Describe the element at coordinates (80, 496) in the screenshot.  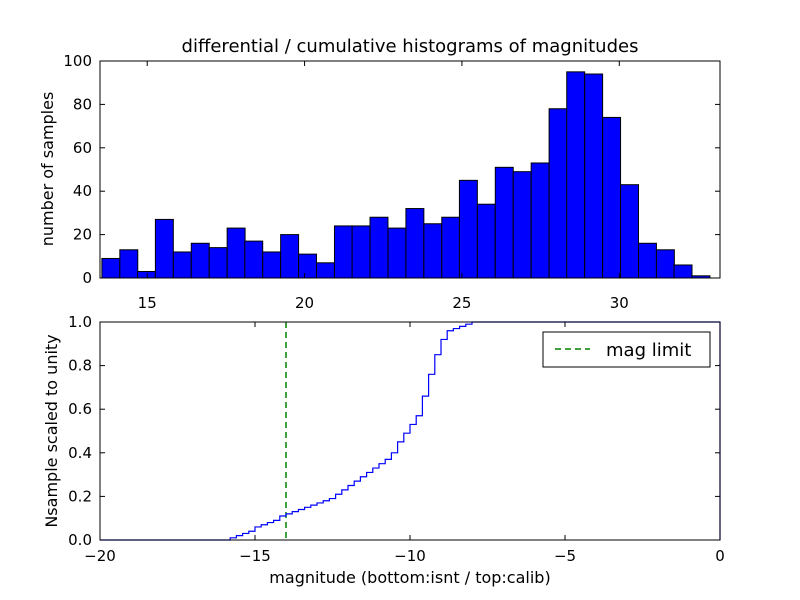
I see `y-tick-label: 0.2` at that location.